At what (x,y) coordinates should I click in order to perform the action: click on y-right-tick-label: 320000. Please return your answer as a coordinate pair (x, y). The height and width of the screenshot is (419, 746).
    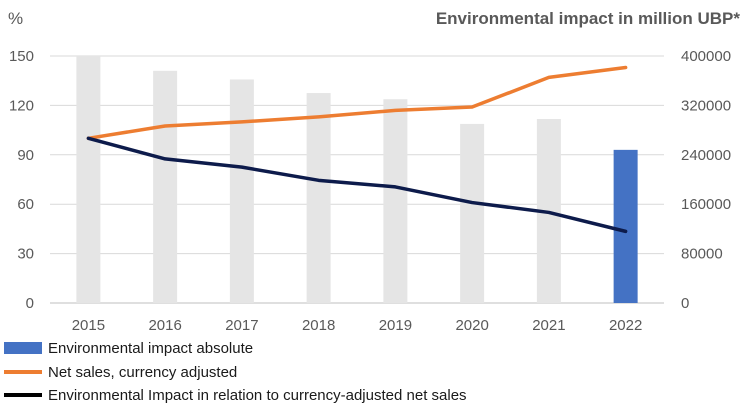
    Looking at the image, I should click on (706, 105).